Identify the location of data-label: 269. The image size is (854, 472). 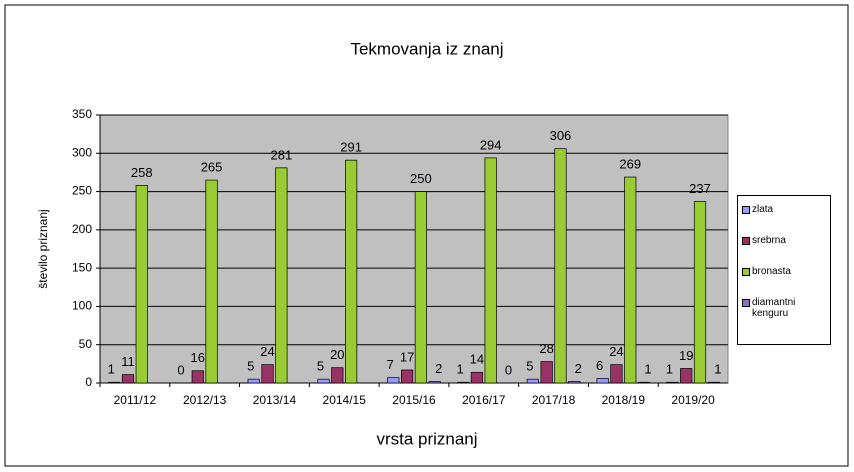
(630, 163).